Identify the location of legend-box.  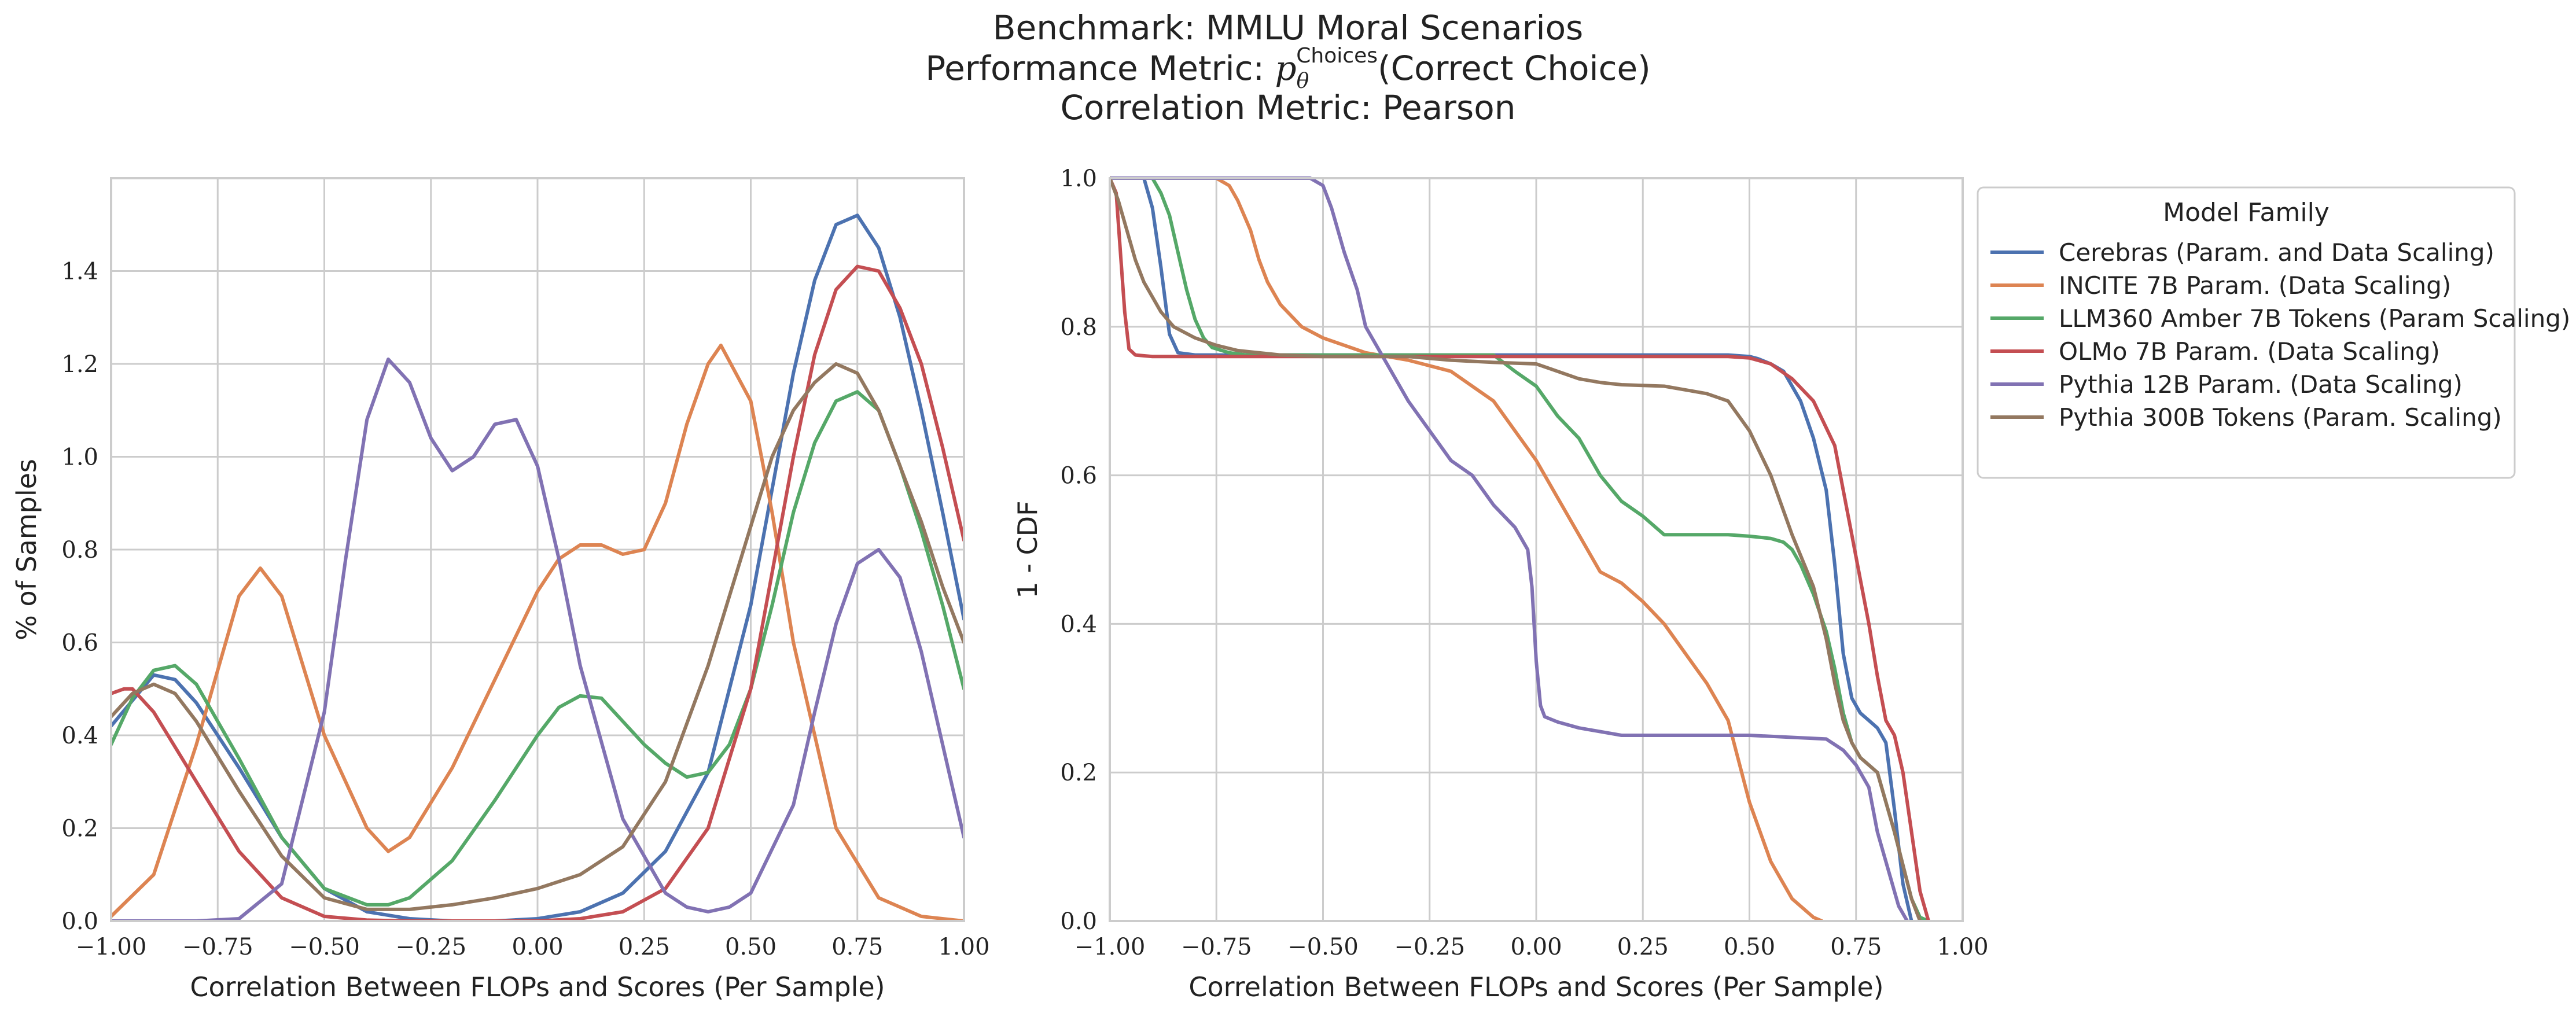
(2246, 332).